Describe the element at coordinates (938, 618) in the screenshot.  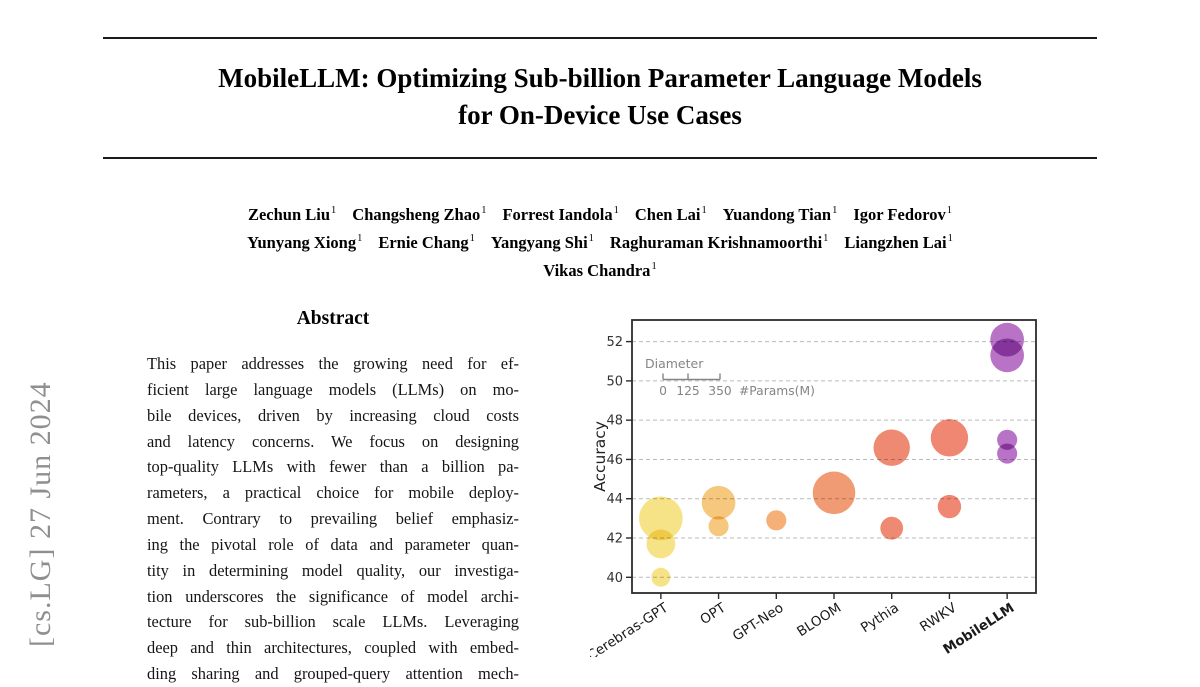
I see `x-category-label-RWKV: RWKV` at that location.